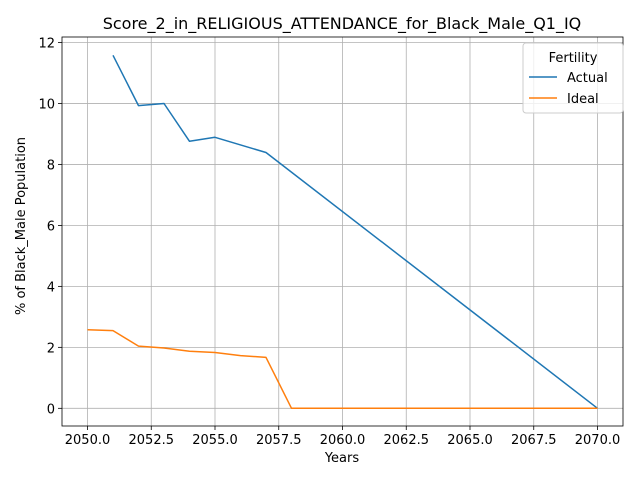 Image resolution: width=640 pixels, height=480 pixels. I want to click on y-tick-label: 0, so click(51, 409).